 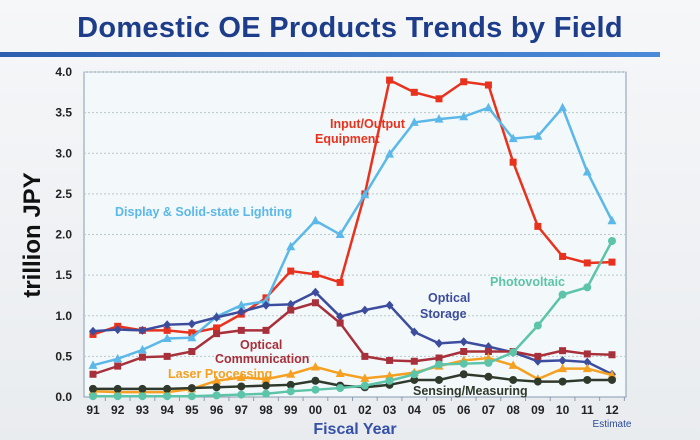 What do you see at coordinates (365, 410) in the screenshot?
I see `x-tick-label: 02` at bounding box center [365, 410].